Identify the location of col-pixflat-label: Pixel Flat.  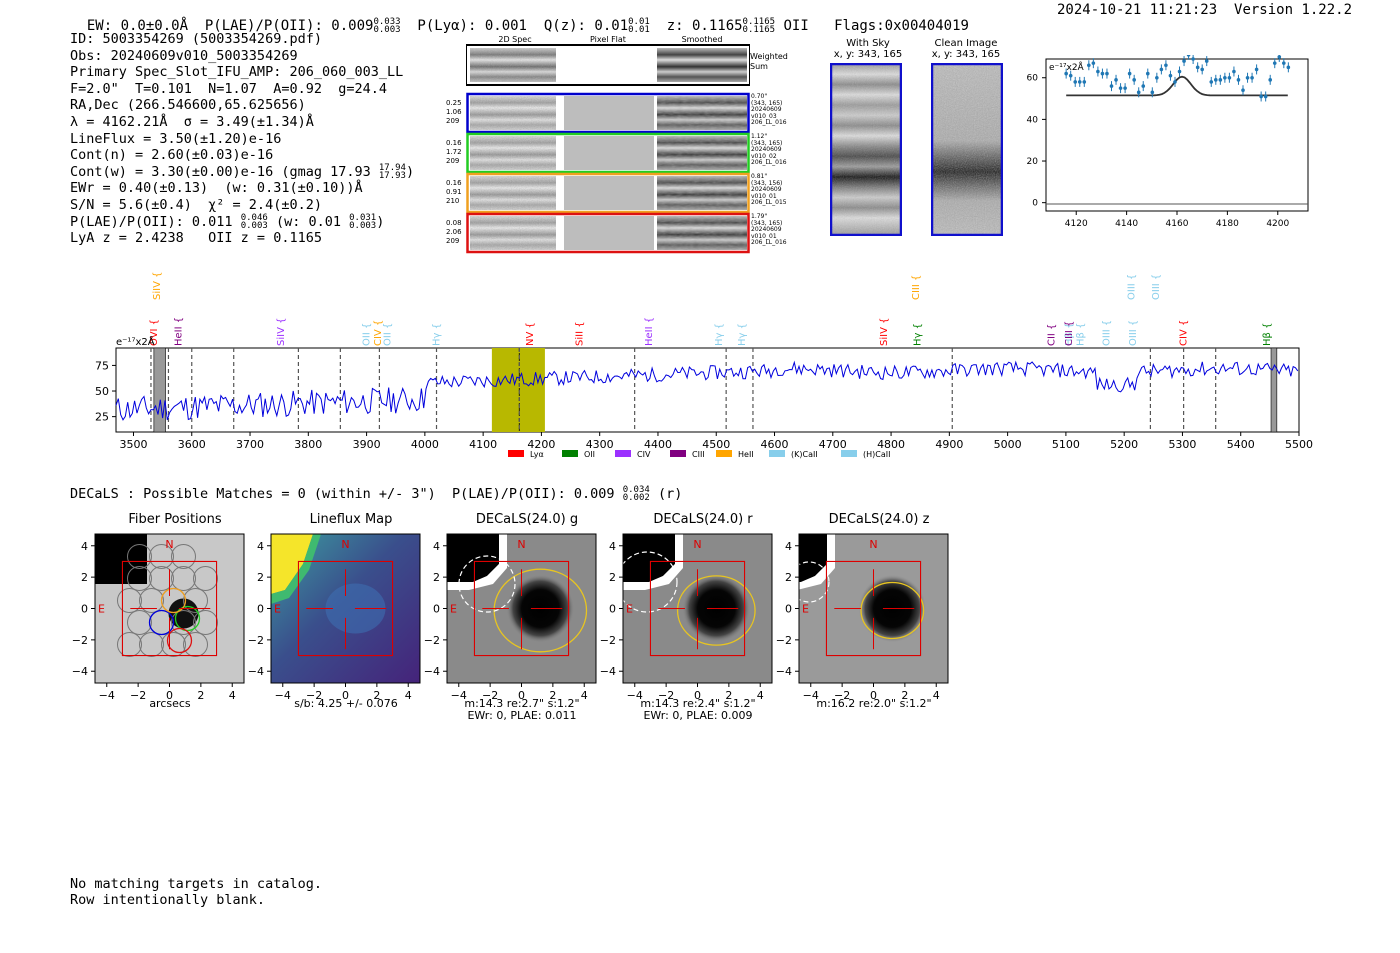
(608, 39).